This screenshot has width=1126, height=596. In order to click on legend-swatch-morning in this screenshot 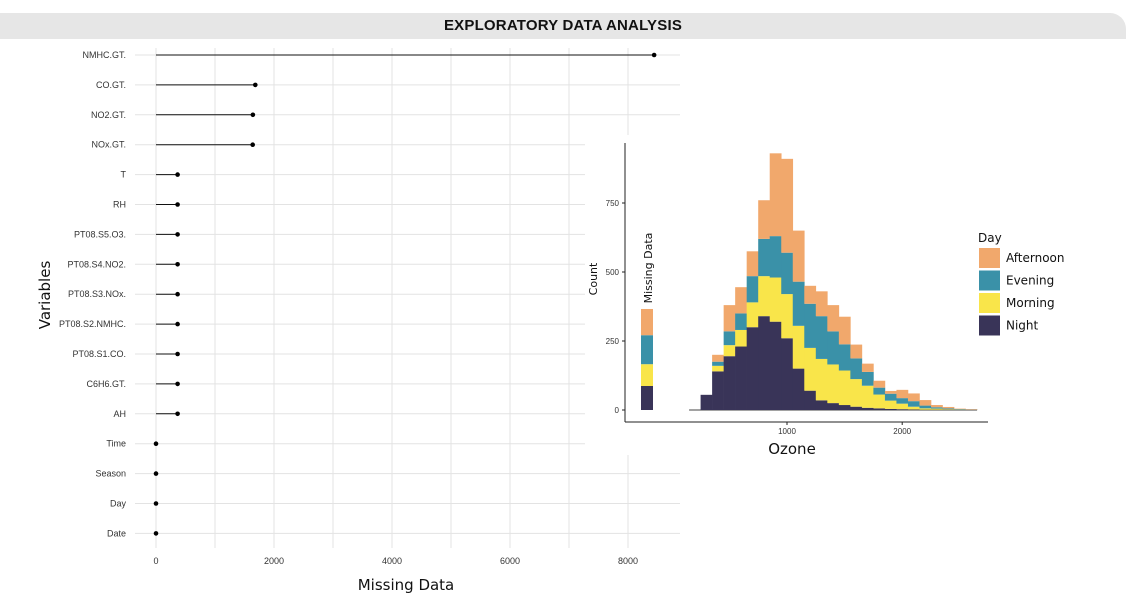, I will do `click(989, 303)`.